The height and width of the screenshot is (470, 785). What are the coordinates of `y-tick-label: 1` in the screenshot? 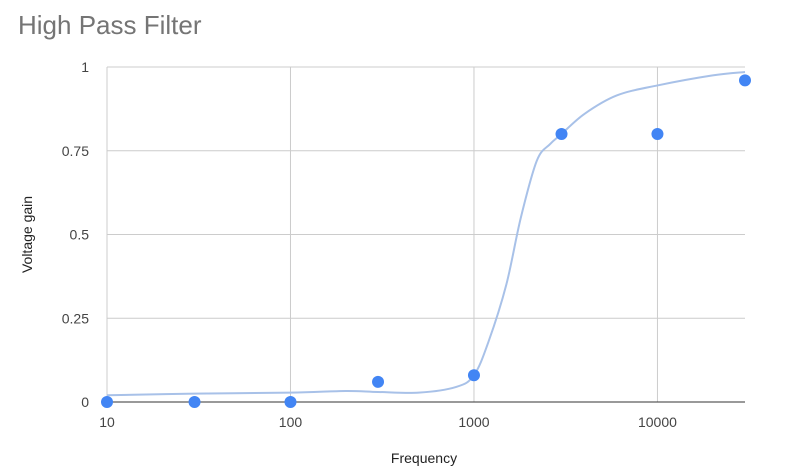 It's located at (85, 67).